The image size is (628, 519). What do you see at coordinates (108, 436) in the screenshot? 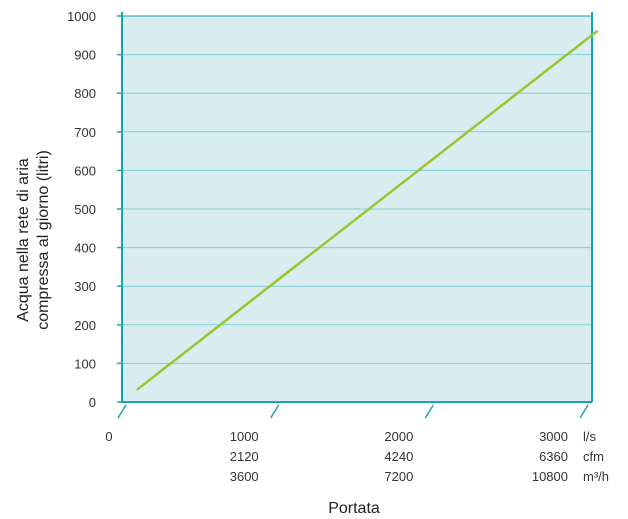
I see `x-tick-label-0: 0` at bounding box center [108, 436].